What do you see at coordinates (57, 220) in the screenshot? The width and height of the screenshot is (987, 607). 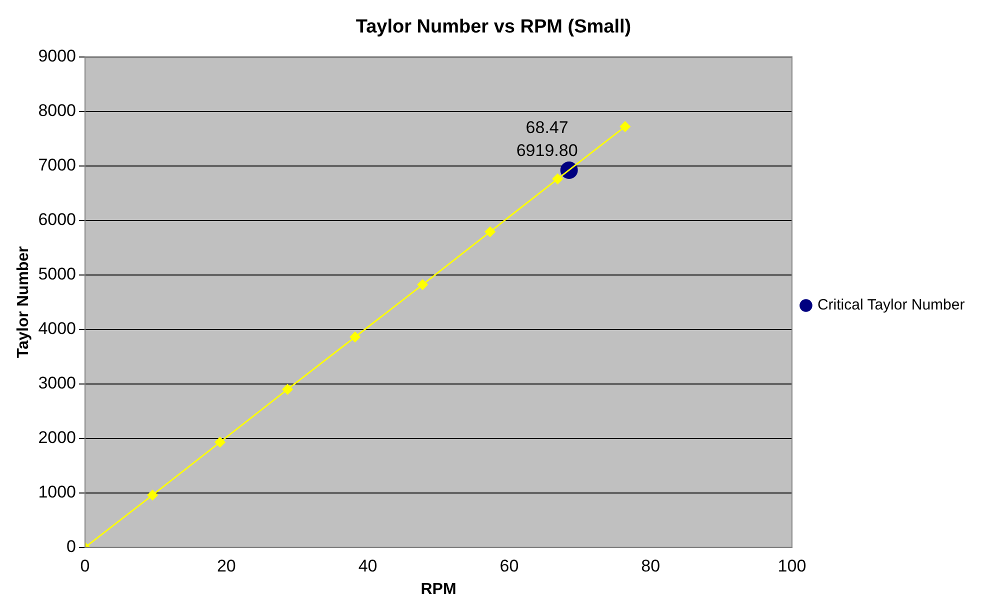 I see `y-tick-label: 6000` at bounding box center [57, 220].